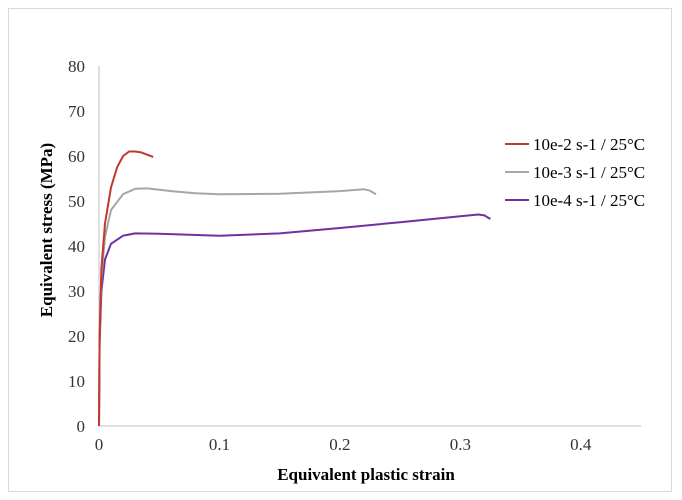 The width and height of the screenshot is (682, 500). What do you see at coordinates (589, 144) in the screenshot?
I see `legend-label: 10e-2 s-1 / 25°C` at bounding box center [589, 144].